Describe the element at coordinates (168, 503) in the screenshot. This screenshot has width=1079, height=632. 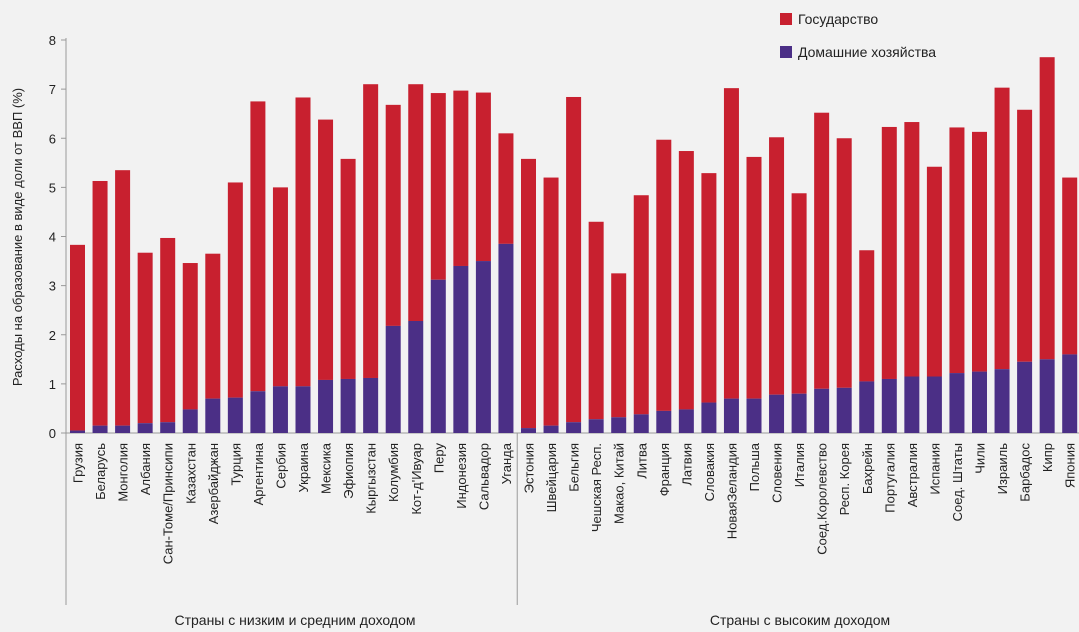
I see `x-tick-label: Сан-Томе/Принсипи` at that location.